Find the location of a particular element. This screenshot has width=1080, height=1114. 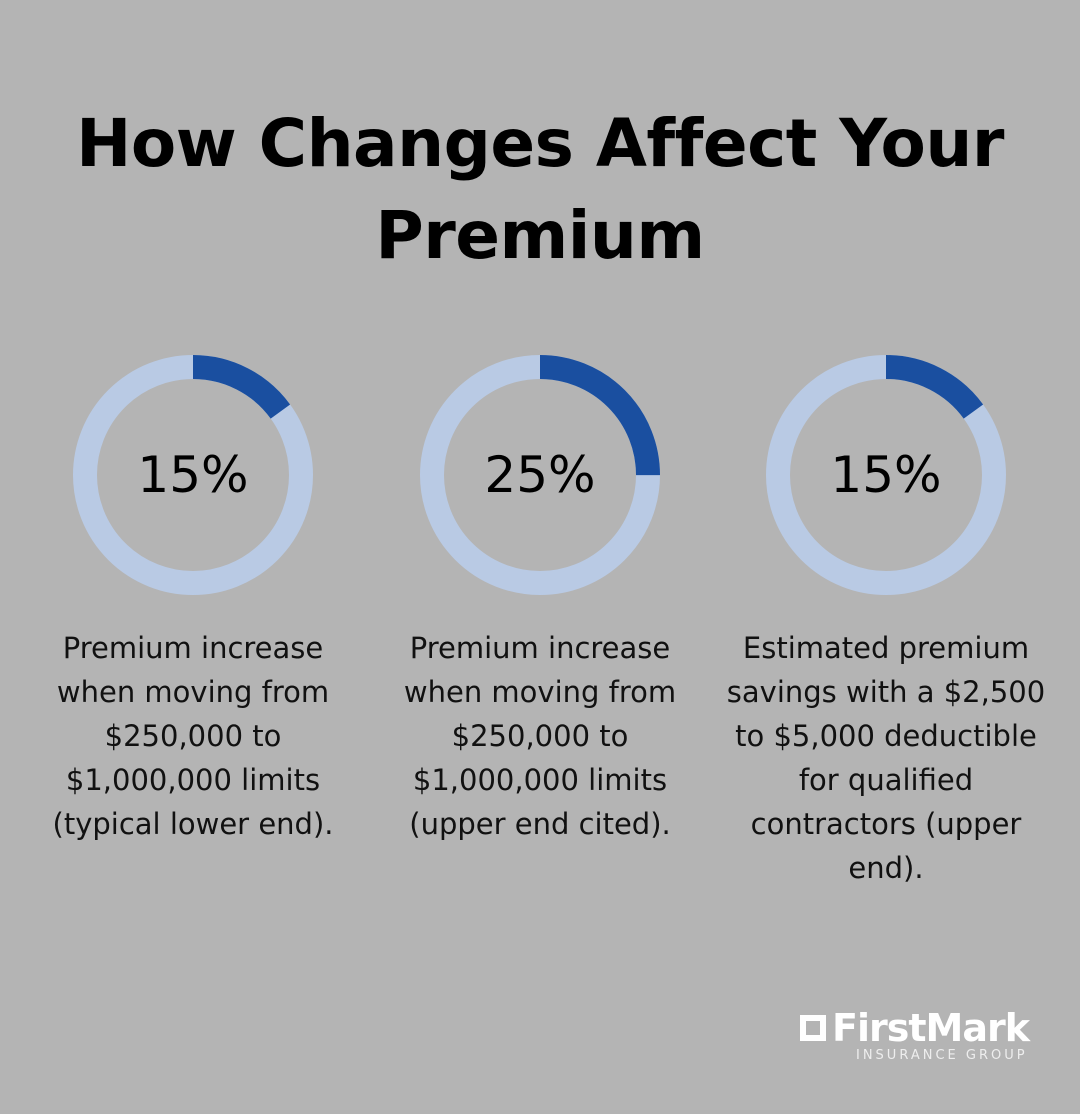

donut-chart: 25% is located at coordinates (540, 475).